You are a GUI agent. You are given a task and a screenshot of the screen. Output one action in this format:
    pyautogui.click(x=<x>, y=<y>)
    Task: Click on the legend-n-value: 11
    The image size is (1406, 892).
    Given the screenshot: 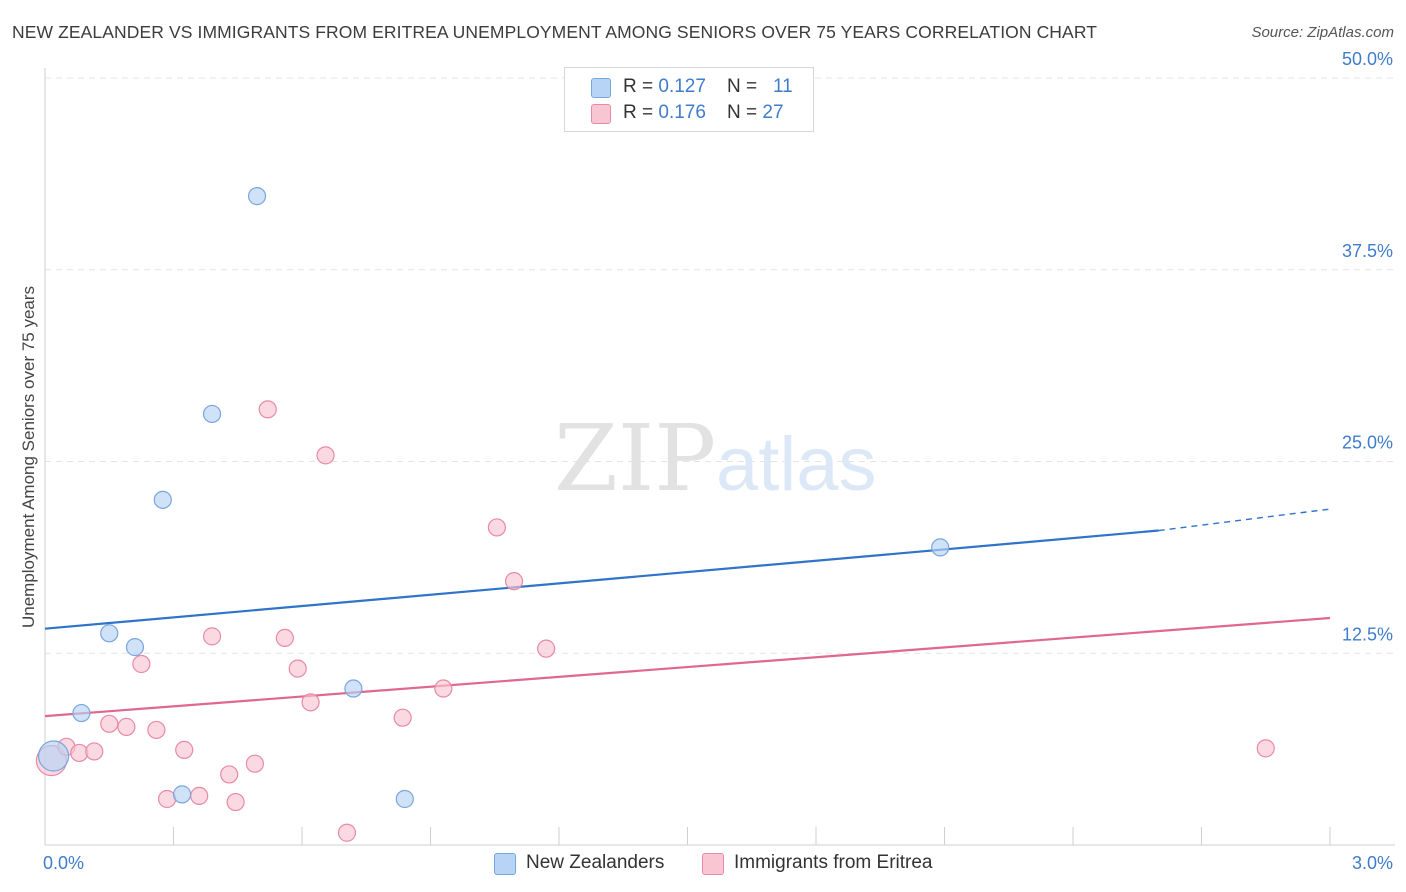 What is the action you would take?
    pyautogui.click(x=782, y=86)
    